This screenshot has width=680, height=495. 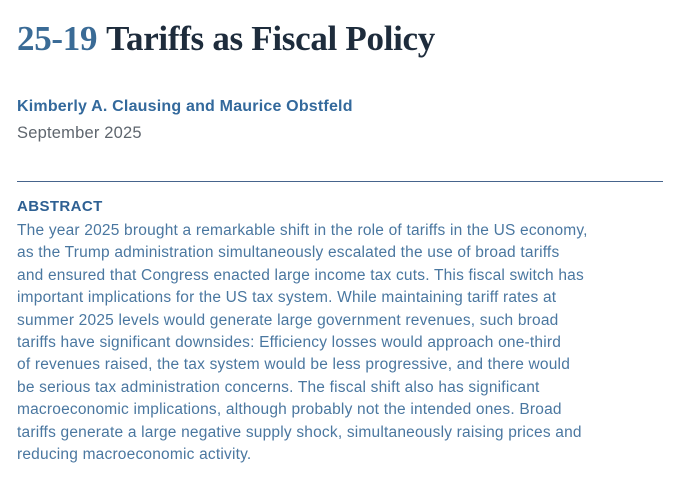 What do you see at coordinates (286, 106) in the screenshot?
I see `author-link-obstfeld: Maurice Obstfeld` at bounding box center [286, 106].